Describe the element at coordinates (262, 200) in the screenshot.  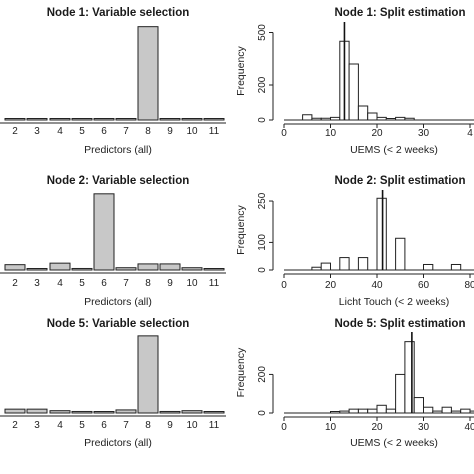
I see `y-tick-label: 250` at that location.